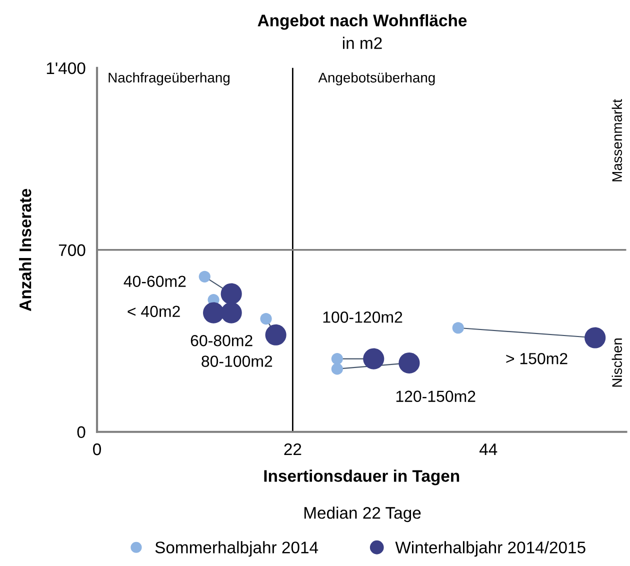  Describe the element at coordinates (362, 22) in the screenshot. I see `chart-title: Angebot nach Wohnfläche` at that location.